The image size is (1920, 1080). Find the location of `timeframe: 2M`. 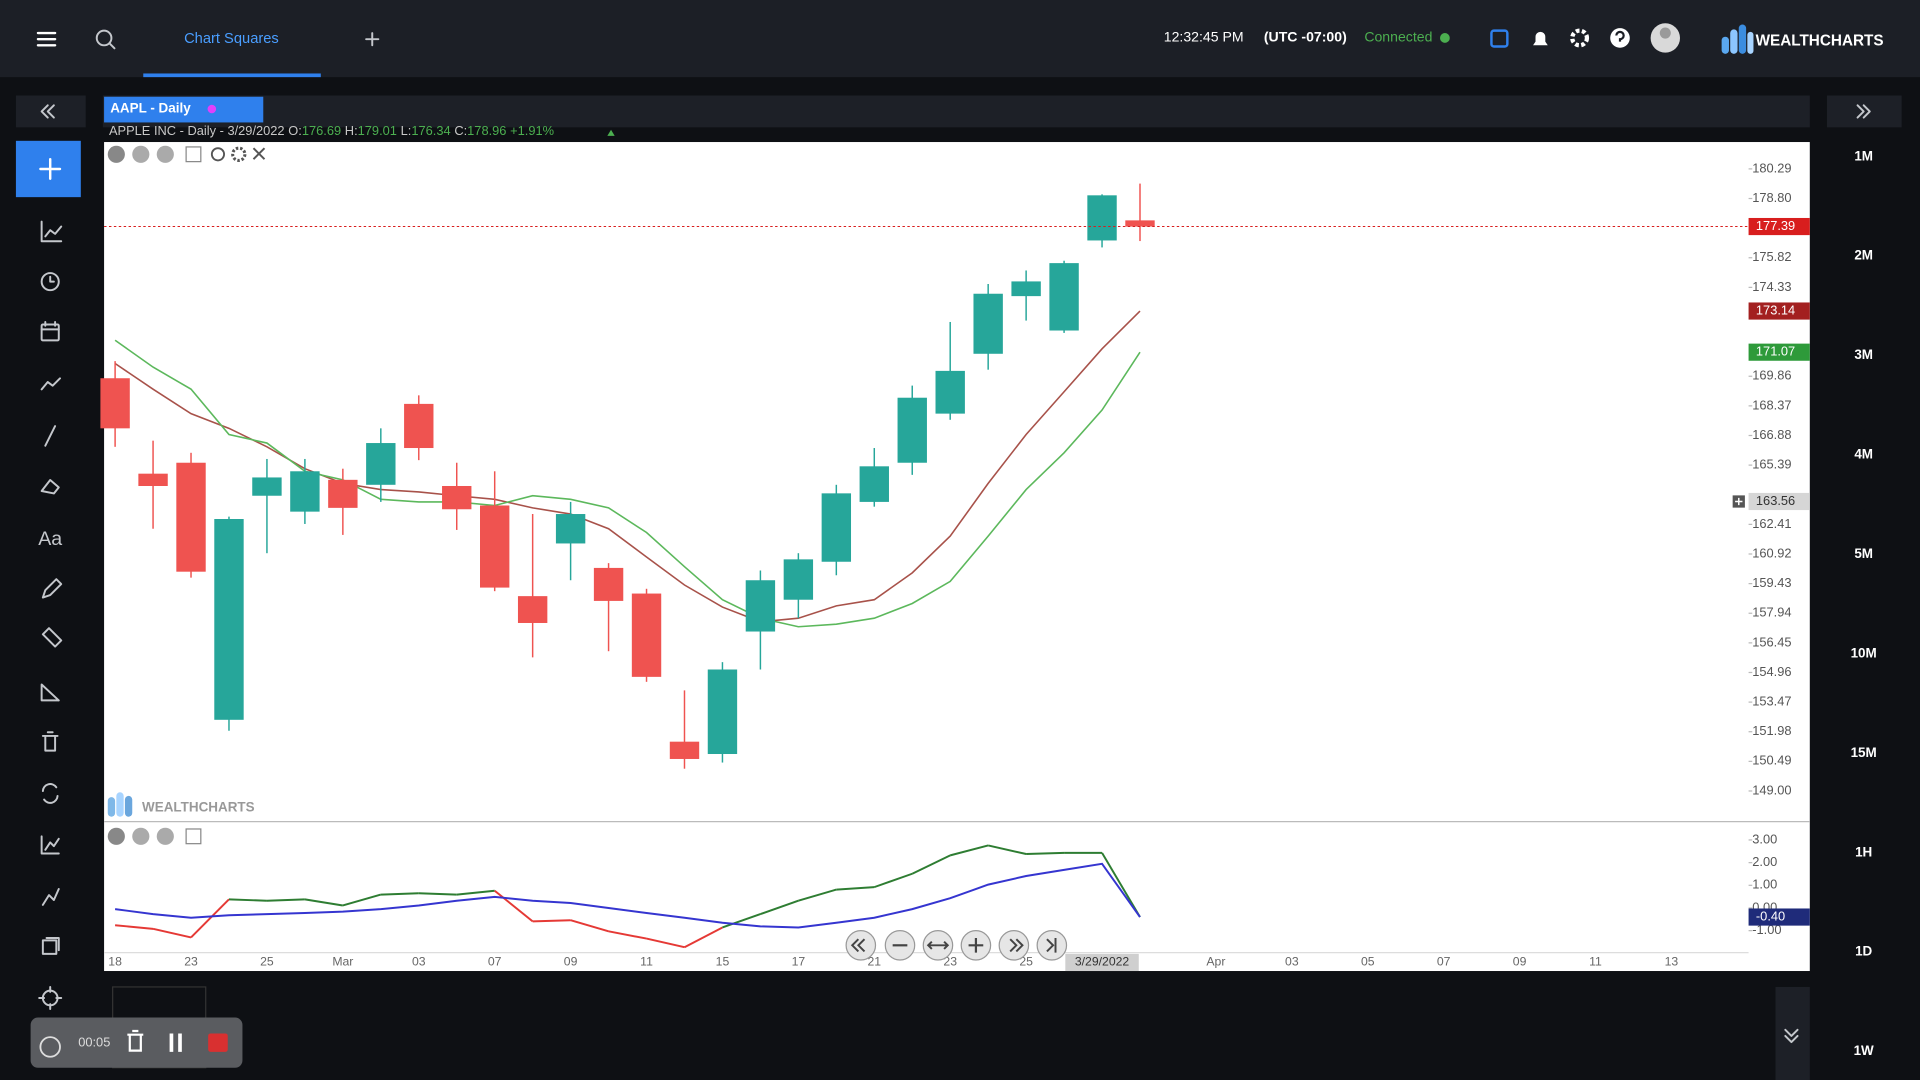

timeframe: 2M is located at coordinates (1863, 255).